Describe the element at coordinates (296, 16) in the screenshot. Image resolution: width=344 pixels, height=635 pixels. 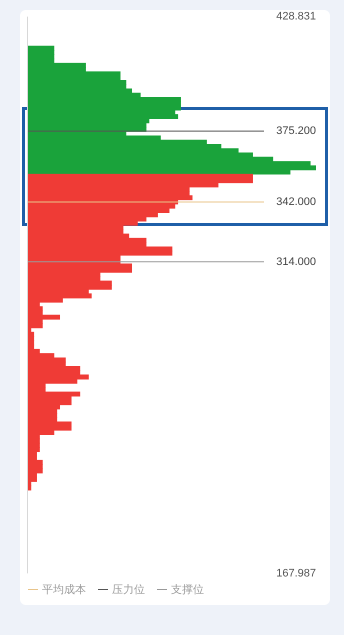
I see `y-tick-label: 428.831` at that location.